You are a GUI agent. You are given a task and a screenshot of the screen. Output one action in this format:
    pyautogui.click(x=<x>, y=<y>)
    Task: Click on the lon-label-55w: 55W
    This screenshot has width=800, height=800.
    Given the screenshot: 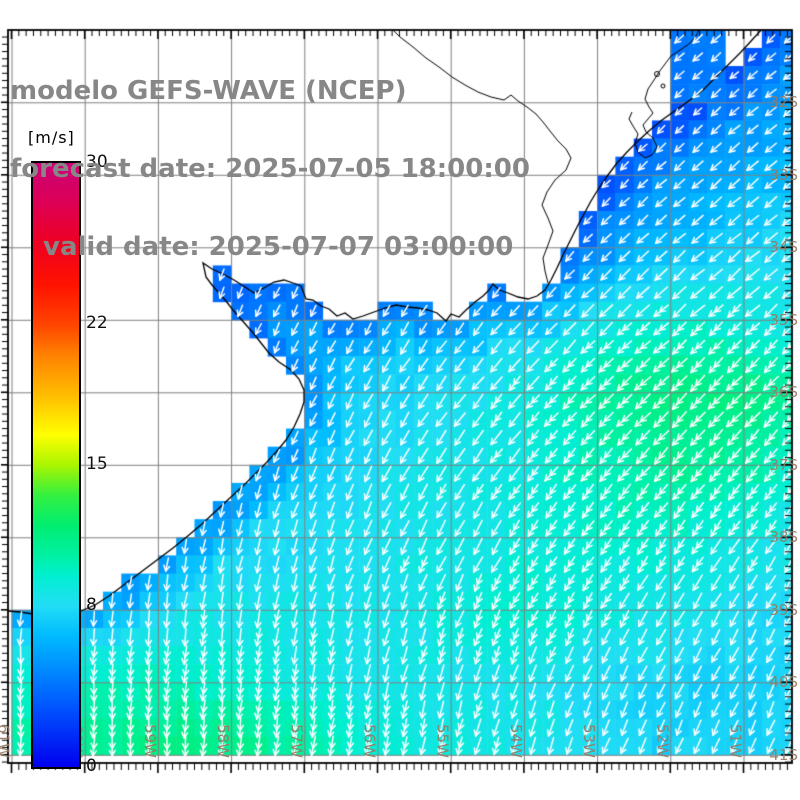 What is the action you would take?
    pyautogui.click(x=442, y=741)
    